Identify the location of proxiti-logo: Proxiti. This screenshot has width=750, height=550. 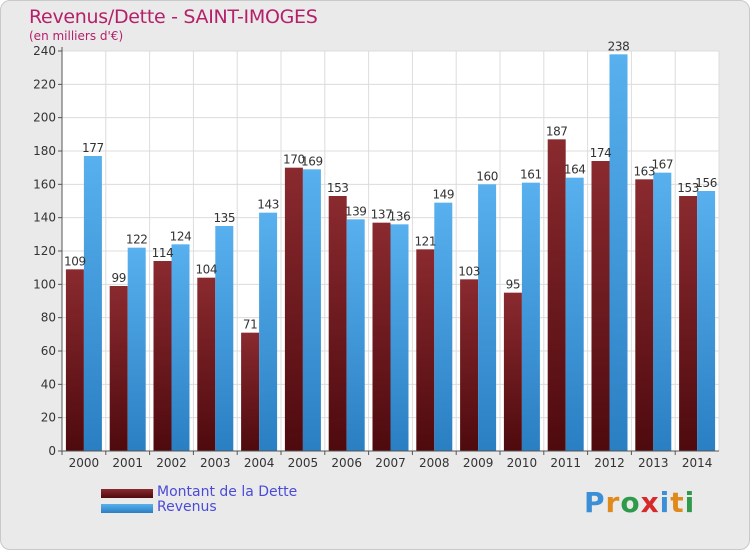
(639, 502).